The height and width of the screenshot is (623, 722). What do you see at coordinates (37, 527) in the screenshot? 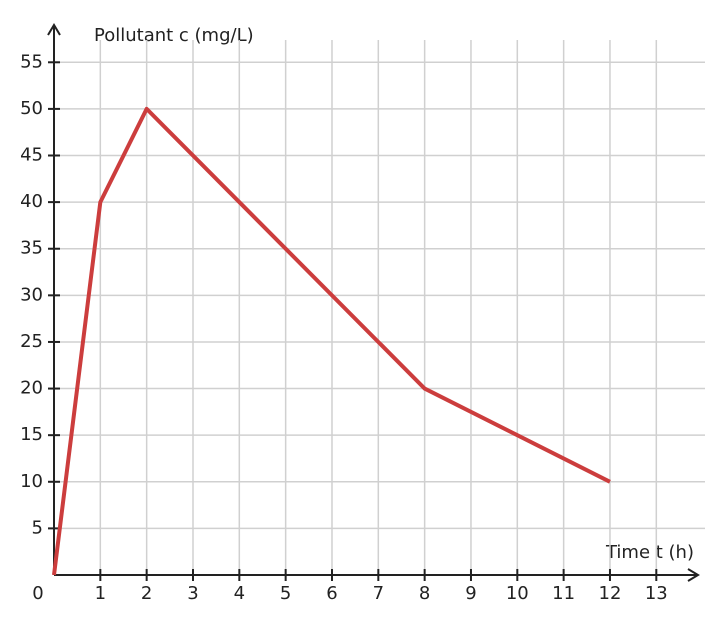
I see `y-tick-label: 5` at bounding box center [37, 527].